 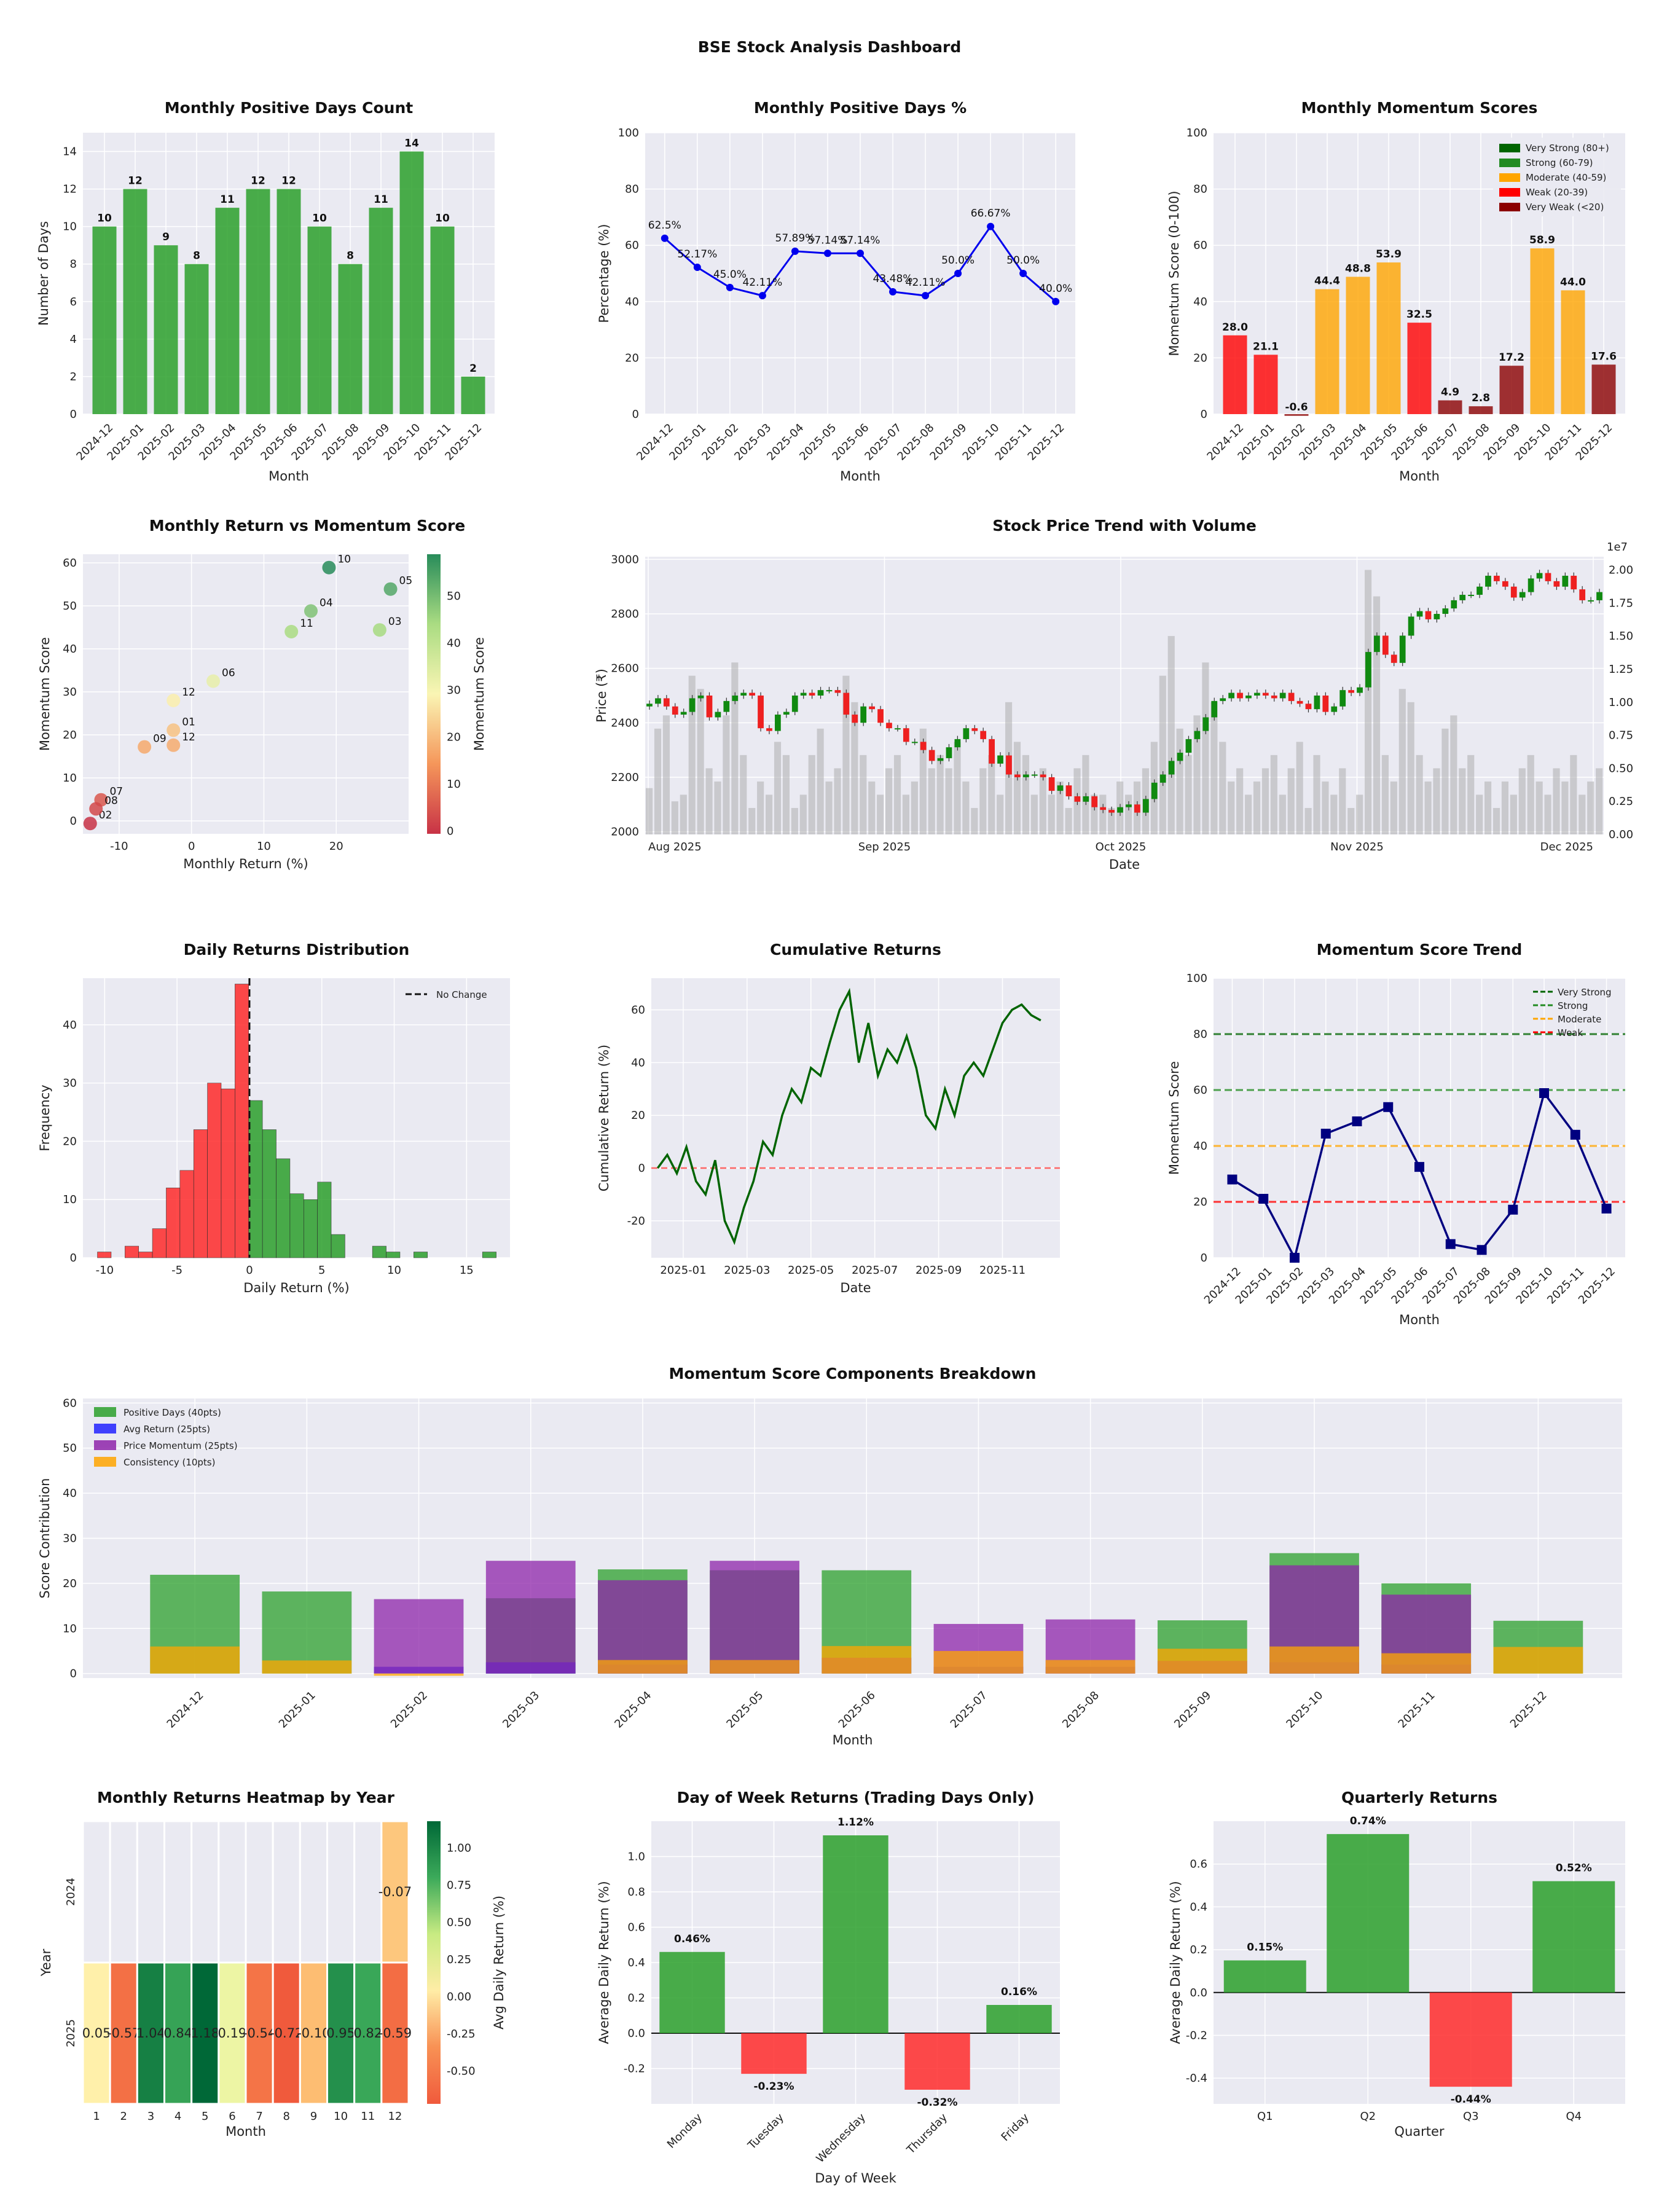 I want to click on heatmap-cell-label: 1.04, so click(x=150, y=2033).